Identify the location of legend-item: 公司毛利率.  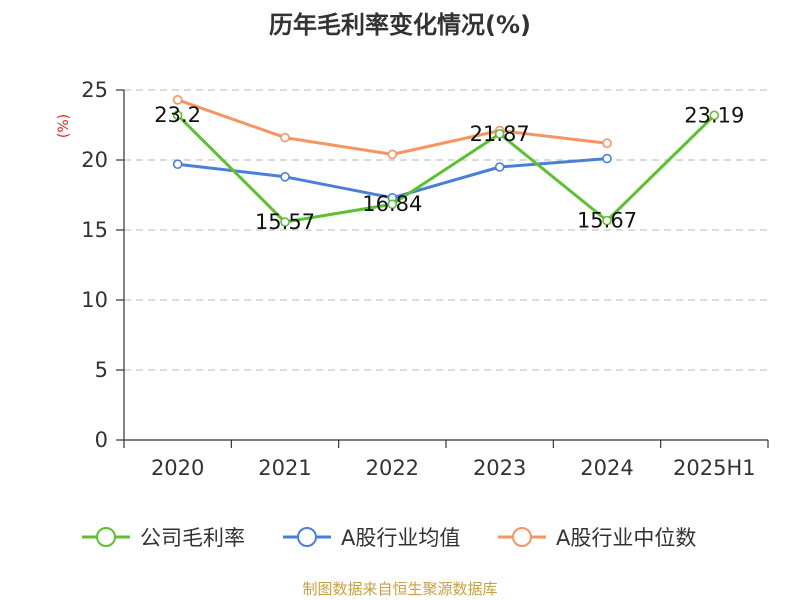
(163, 538).